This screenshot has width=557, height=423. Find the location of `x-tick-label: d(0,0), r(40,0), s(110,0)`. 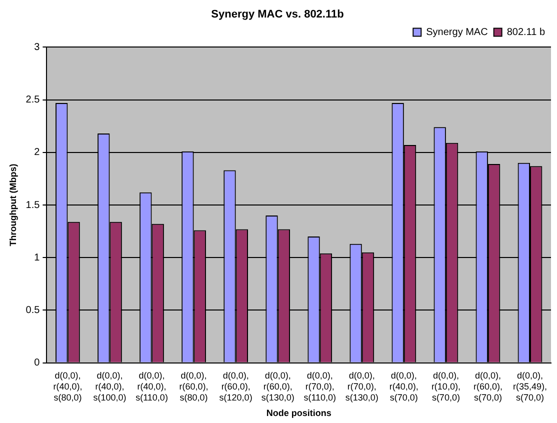

x-tick-label: d(0,0), r(40,0), s(110,0) is located at coordinates (152, 386).